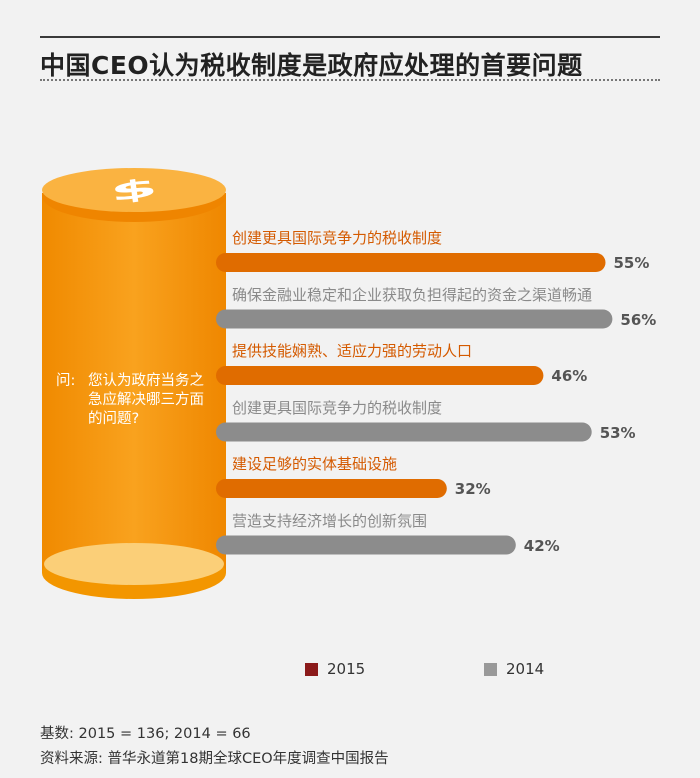  Describe the element at coordinates (214, 759) in the screenshot. I see `source-note: 资料来源: 普华永道第18期全球CEO年度调查中国报告` at that location.